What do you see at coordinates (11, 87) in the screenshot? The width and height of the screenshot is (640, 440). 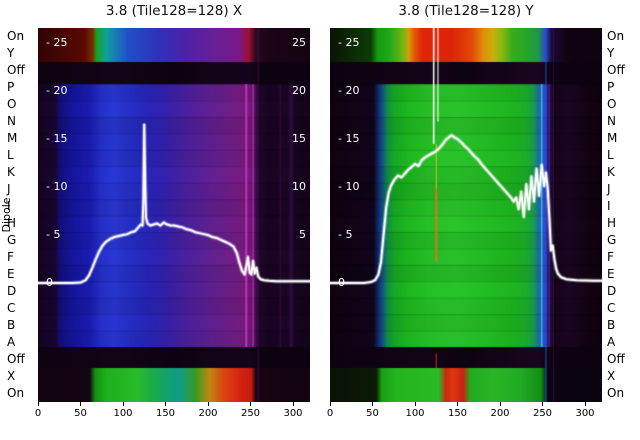 I see `dipole-row-label-left: P` at bounding box center [11, 87].